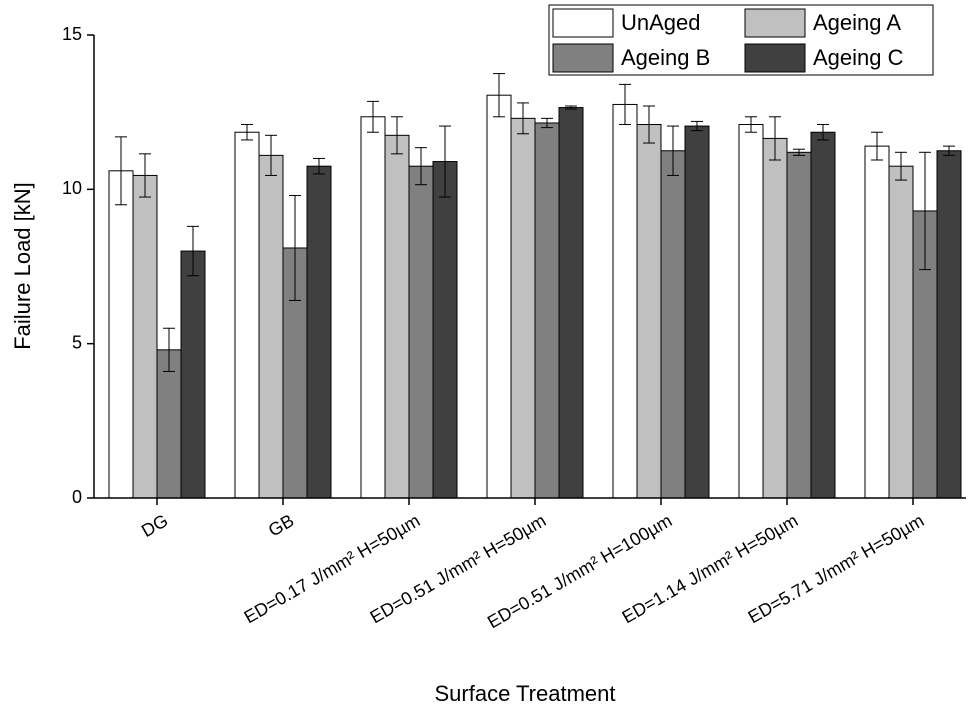 The height and width of the screenshot is (710, 969). What do you see at coordinates (77, 342) in the screenshot?
I see `y-tick-label: 5` at bounding box center [77, 342].